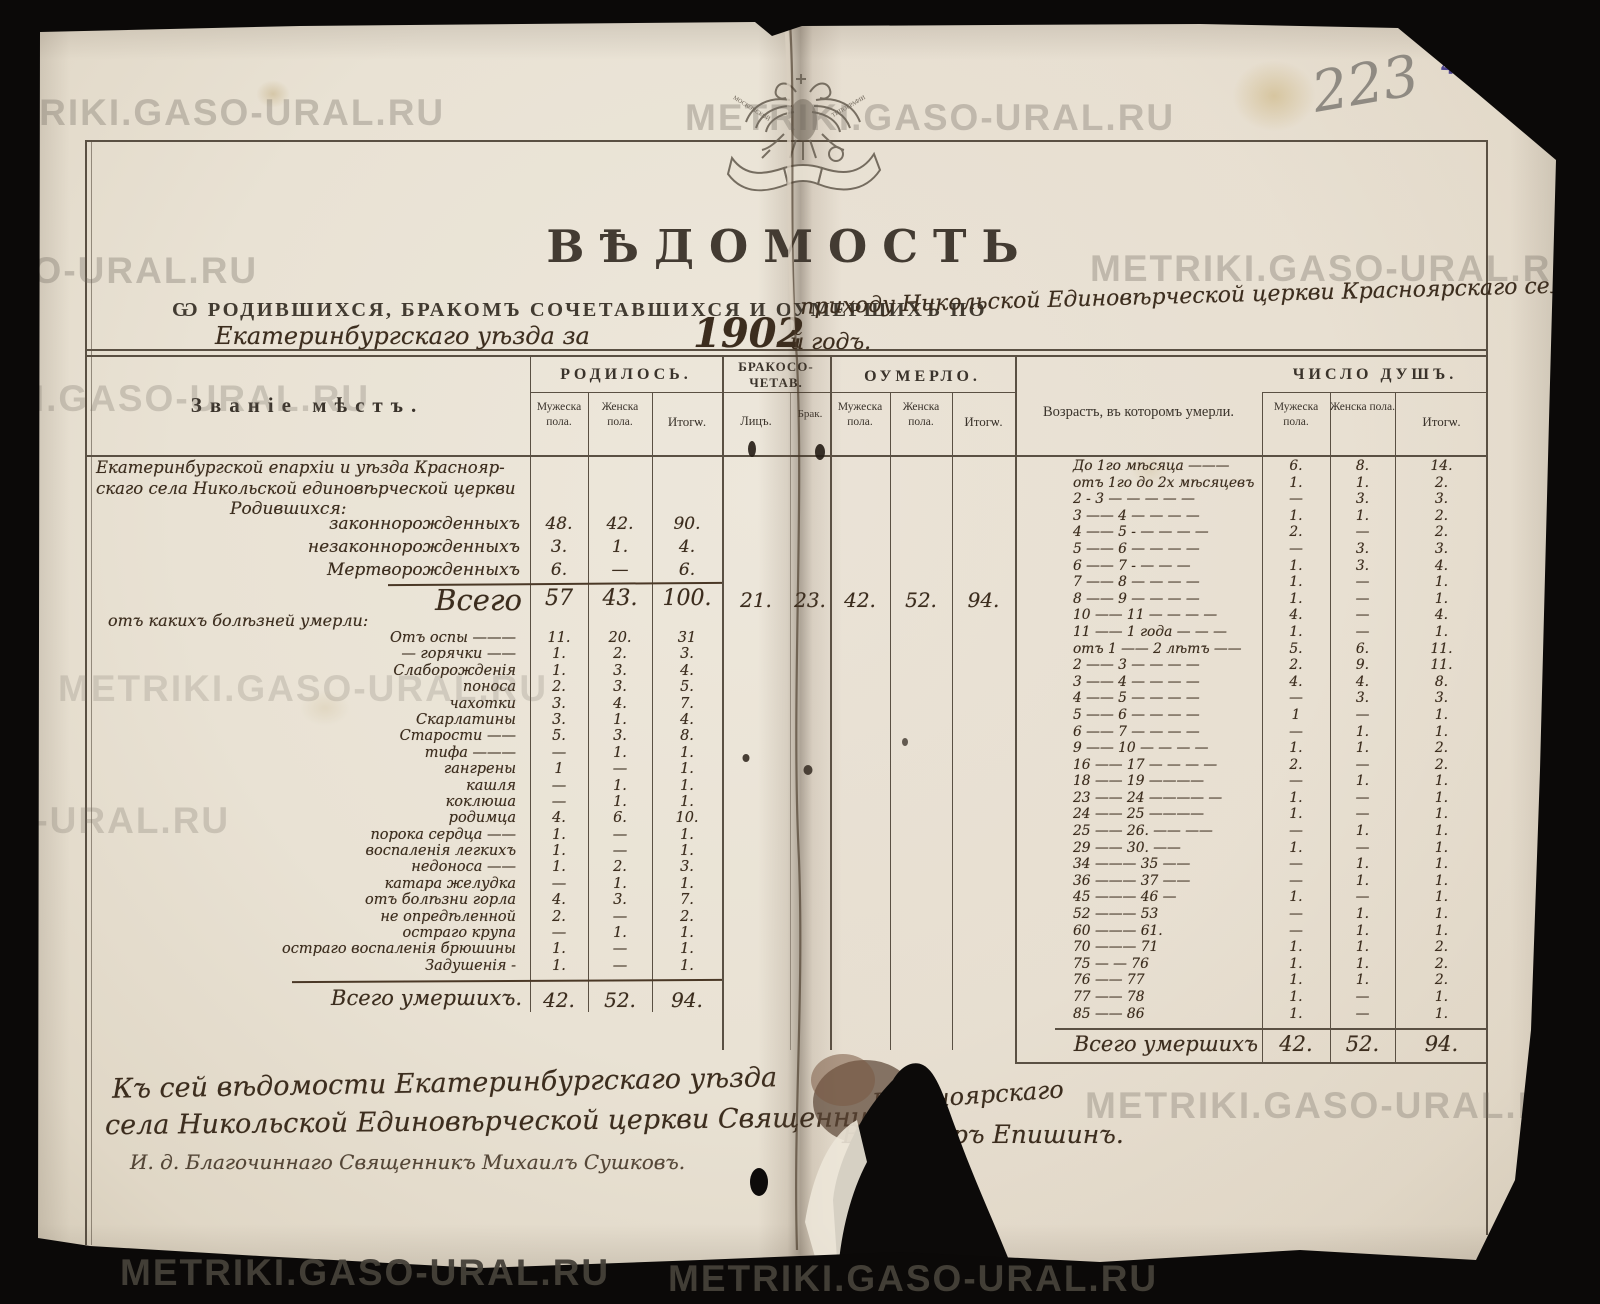  What do you see at coordinates (426, 998) in the screenshot?
I see `left-died-total-label: Всего умершихъ.` at bounding box center [426, 998].